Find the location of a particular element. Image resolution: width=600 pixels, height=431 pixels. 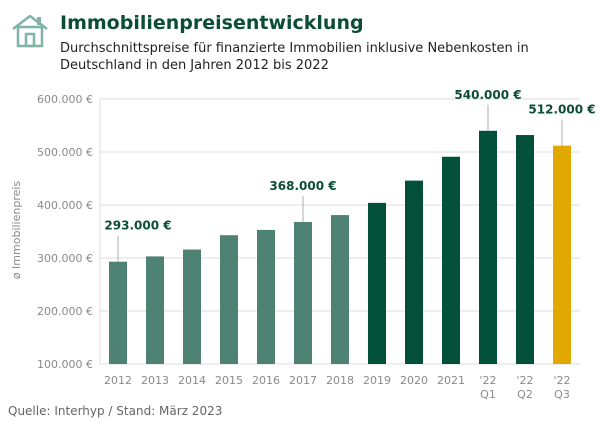

y-tick-label: 400.000 € is located at coordinates (65, 205).